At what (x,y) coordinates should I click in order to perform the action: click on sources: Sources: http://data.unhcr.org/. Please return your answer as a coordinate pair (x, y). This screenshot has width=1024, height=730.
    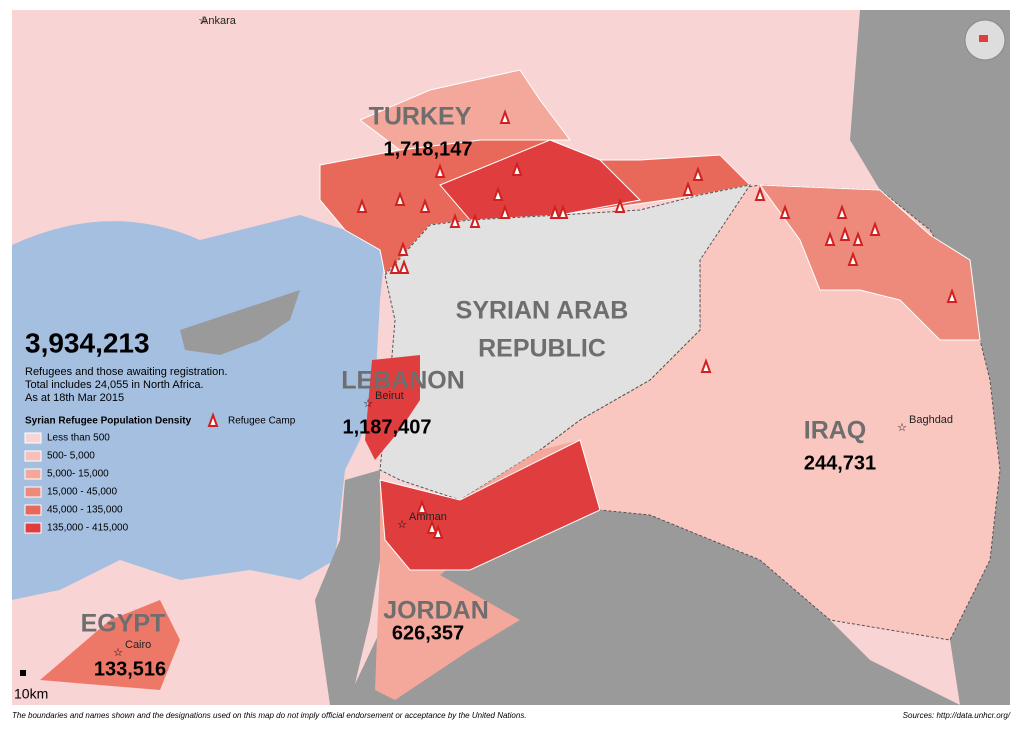
    Looking at the image, I should click on (957, 715).